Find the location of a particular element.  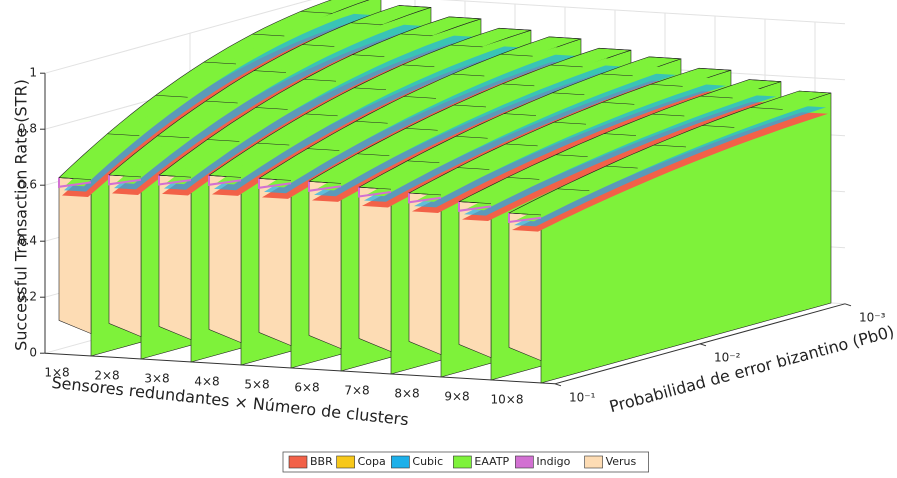

x-tick-label: 8×8 is located at coordinates (406, 394).